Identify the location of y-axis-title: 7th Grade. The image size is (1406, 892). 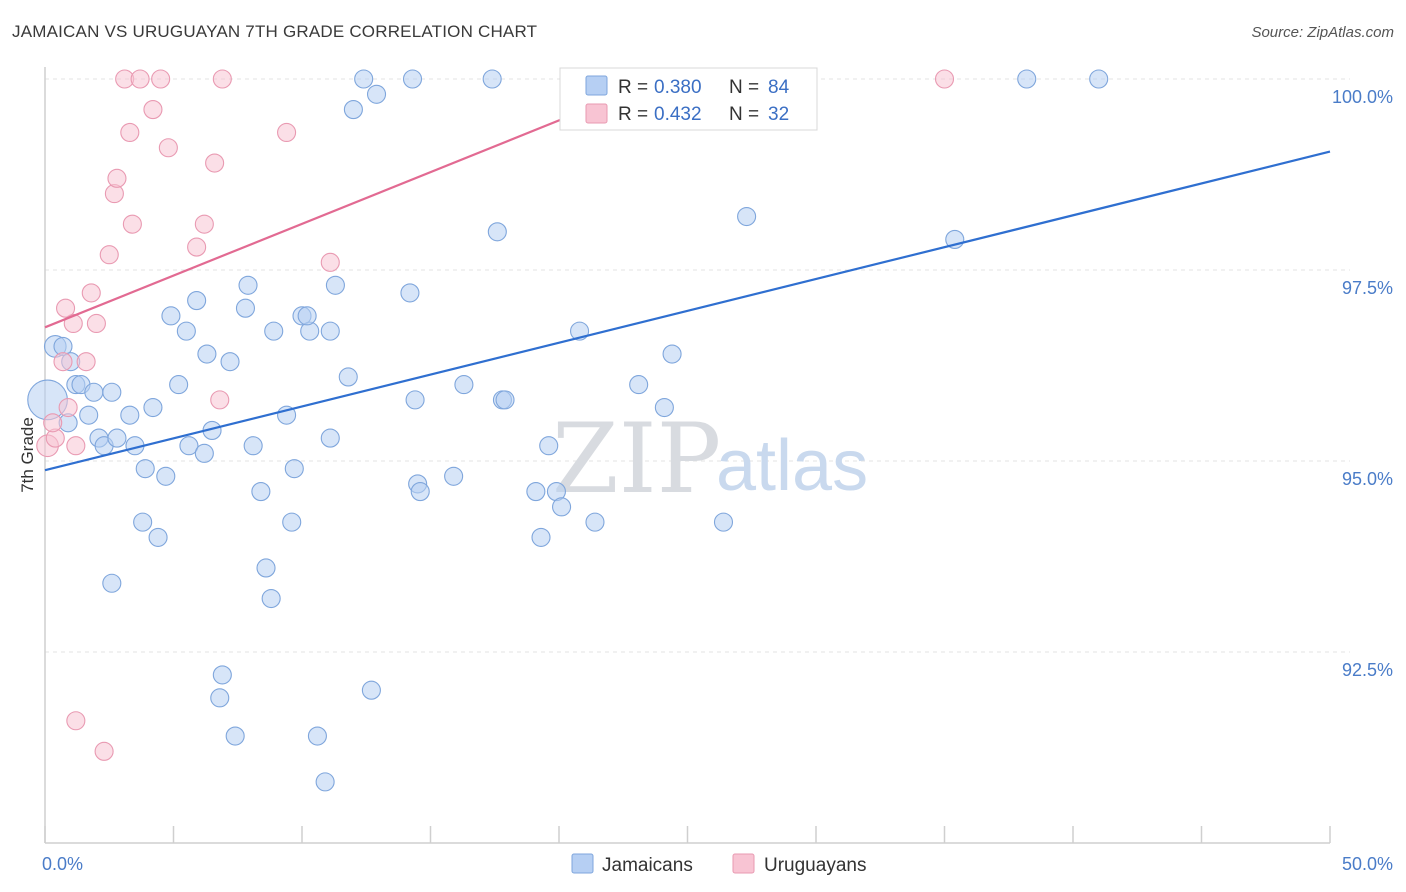
(27, 455).